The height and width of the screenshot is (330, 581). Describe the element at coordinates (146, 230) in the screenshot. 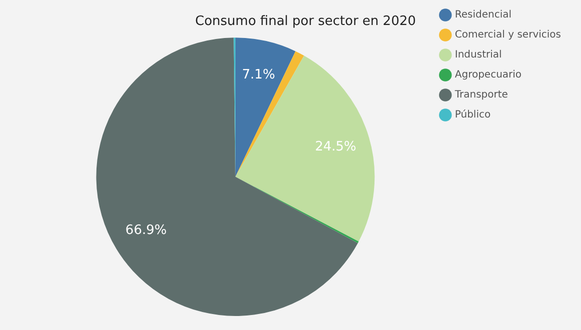

I see `data-label: 66.9%` at that location.